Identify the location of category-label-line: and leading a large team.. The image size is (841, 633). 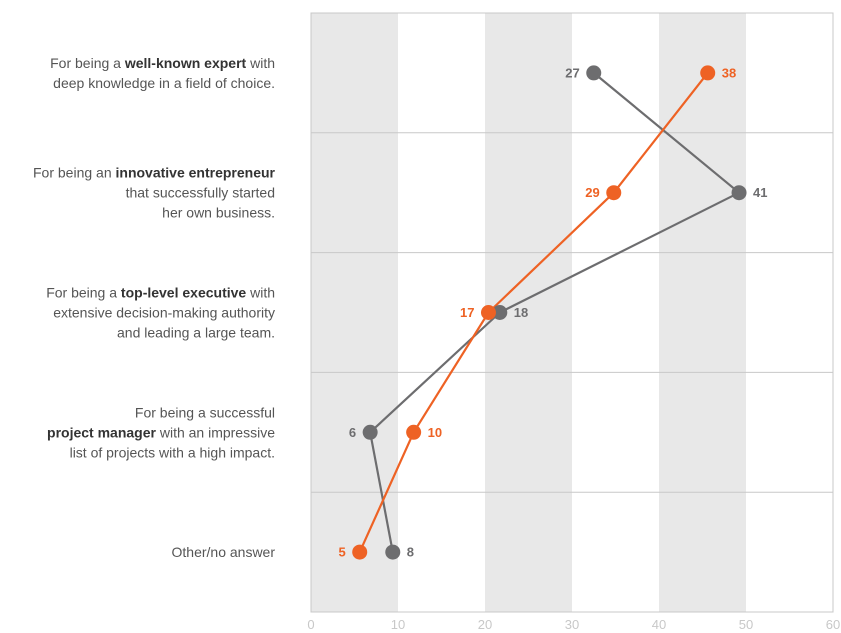
(196, 333).